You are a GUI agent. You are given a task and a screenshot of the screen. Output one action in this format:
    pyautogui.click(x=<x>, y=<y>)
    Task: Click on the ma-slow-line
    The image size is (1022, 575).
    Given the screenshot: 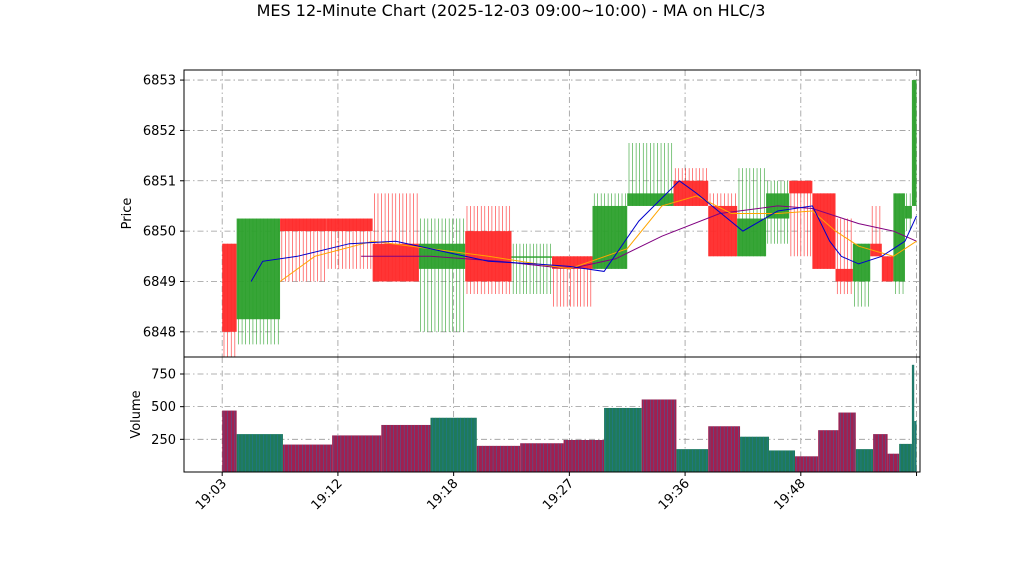 What is the action you would take?
    pyautogui.click(x=639, y=237)
    